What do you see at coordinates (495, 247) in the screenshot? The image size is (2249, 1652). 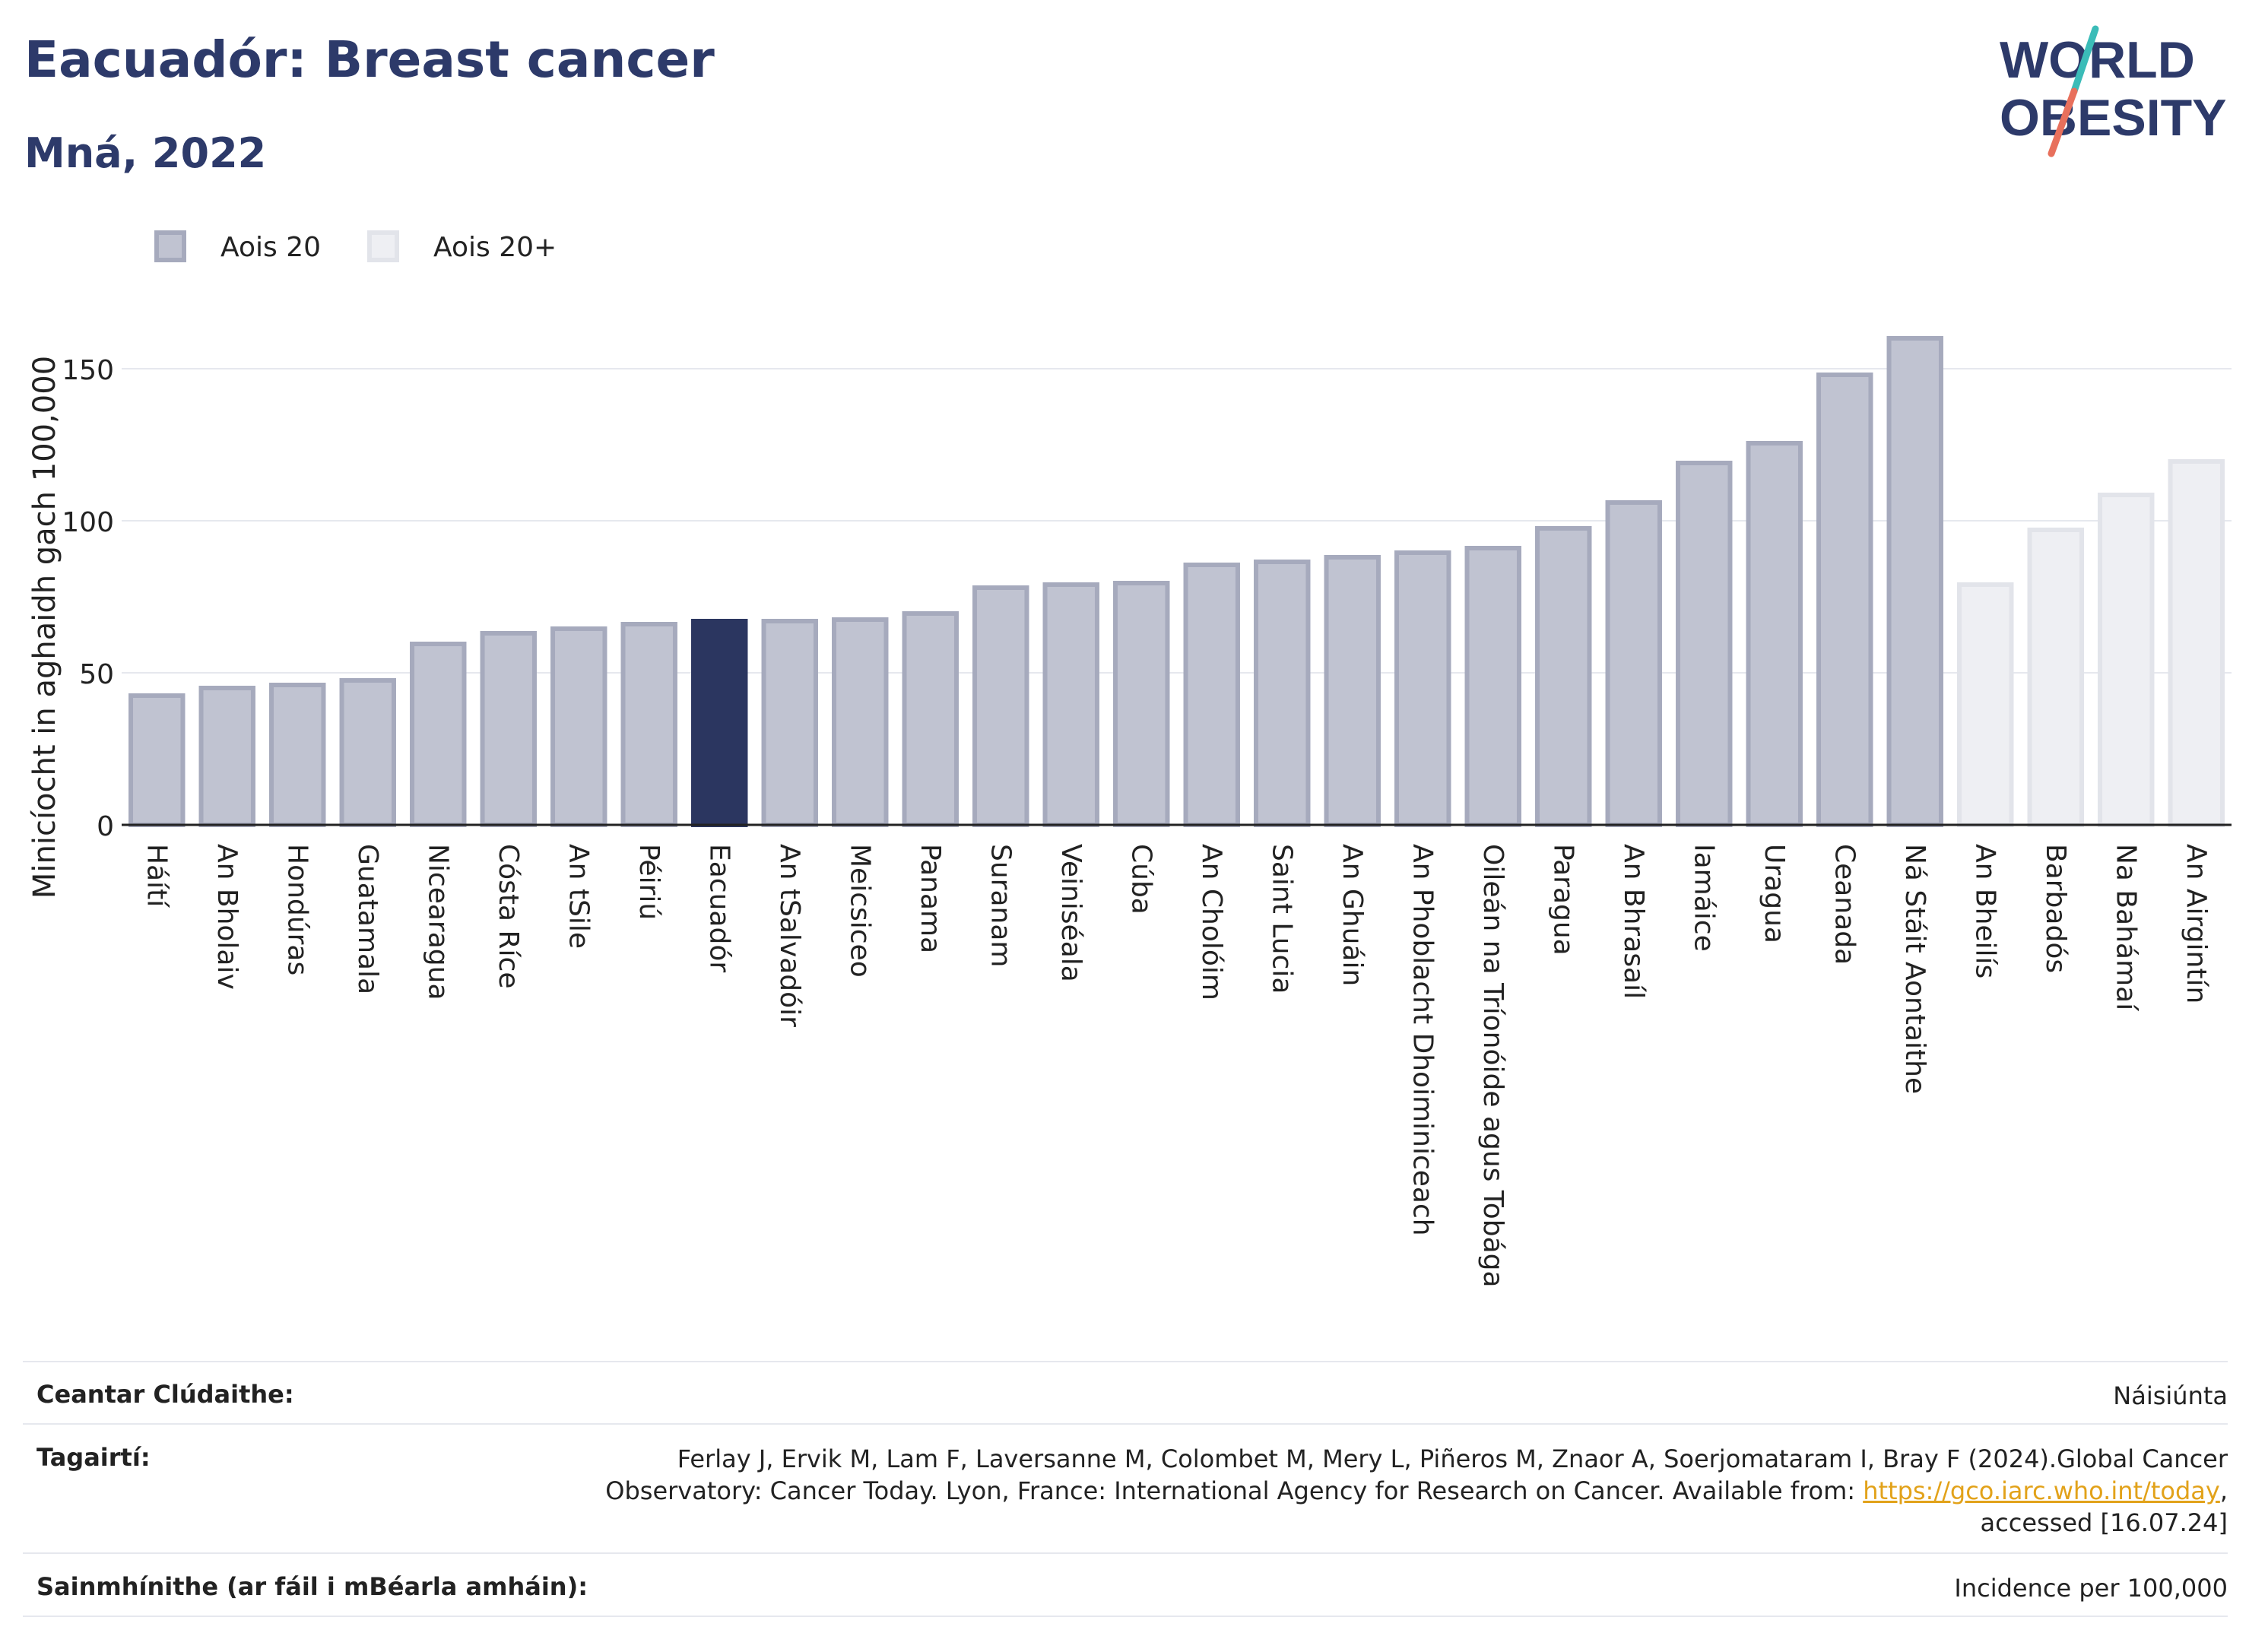 I see `legend-label: Aois 20+` at bounding box center [495, 247].